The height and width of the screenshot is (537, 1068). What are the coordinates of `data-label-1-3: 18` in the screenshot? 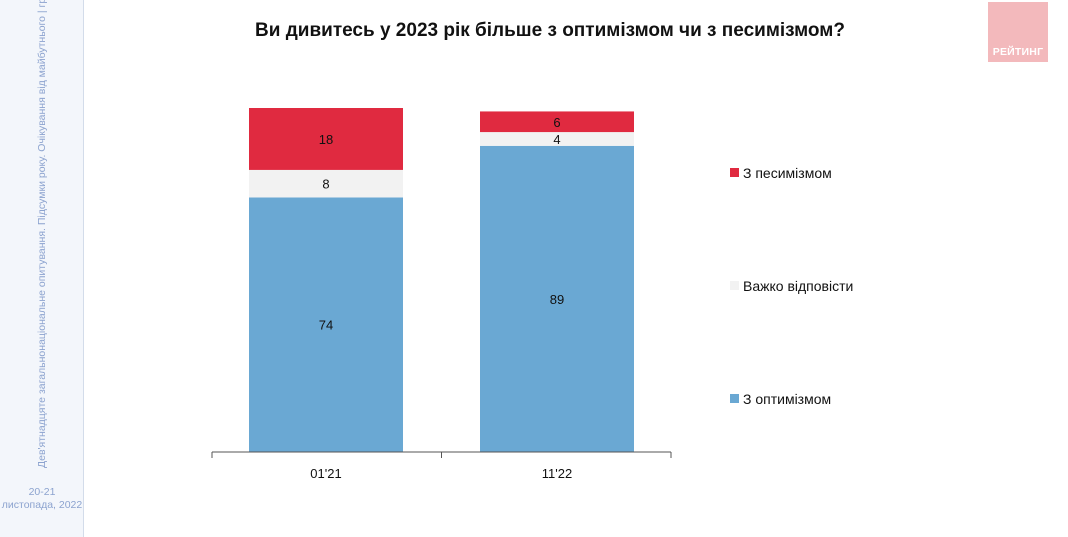 It's located at (326, 139).